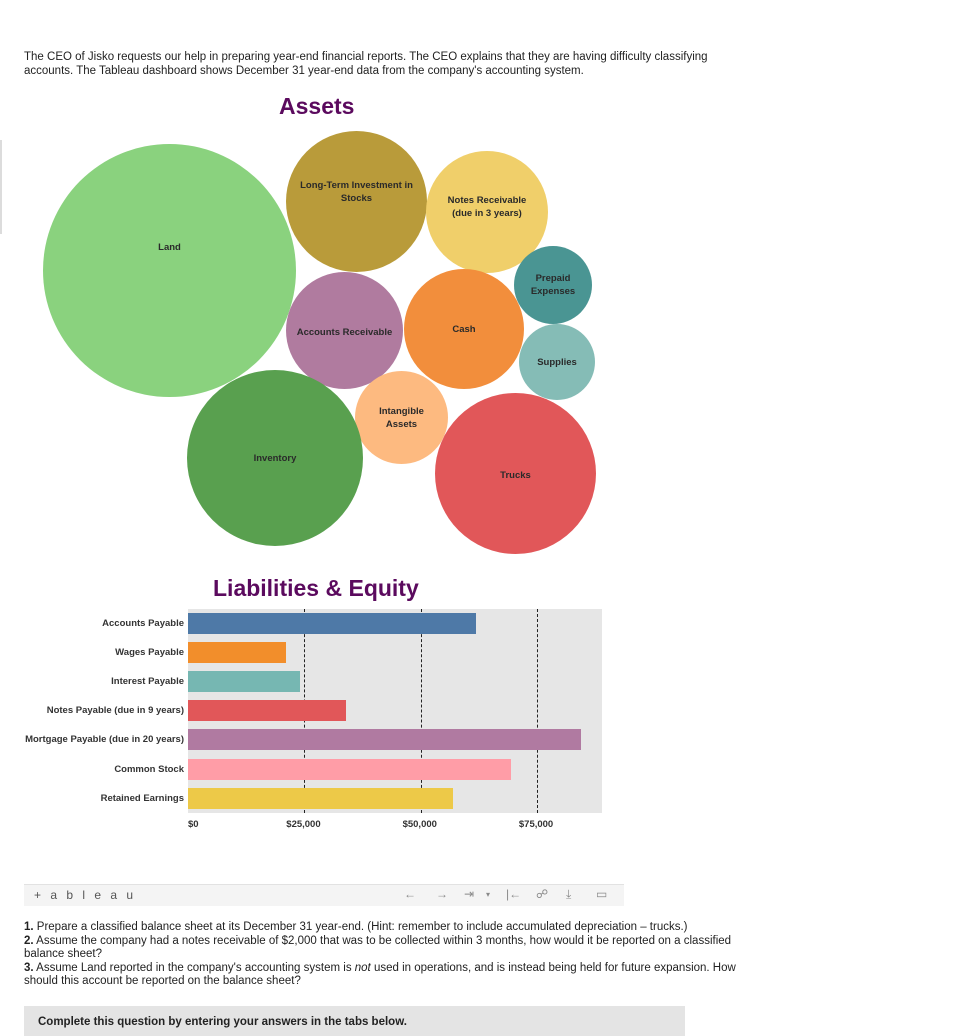  I want to click on bubble-label: Notes Receivable (due in 3 years), so click(487, 207).